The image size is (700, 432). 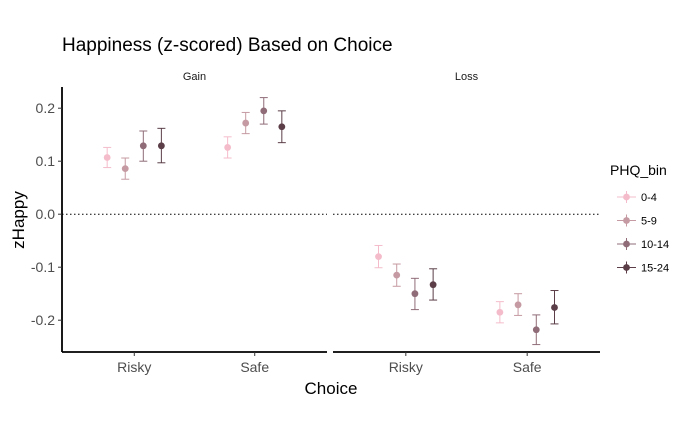 I want to click on legend-item: 0-4, so click(x=637, y=197).